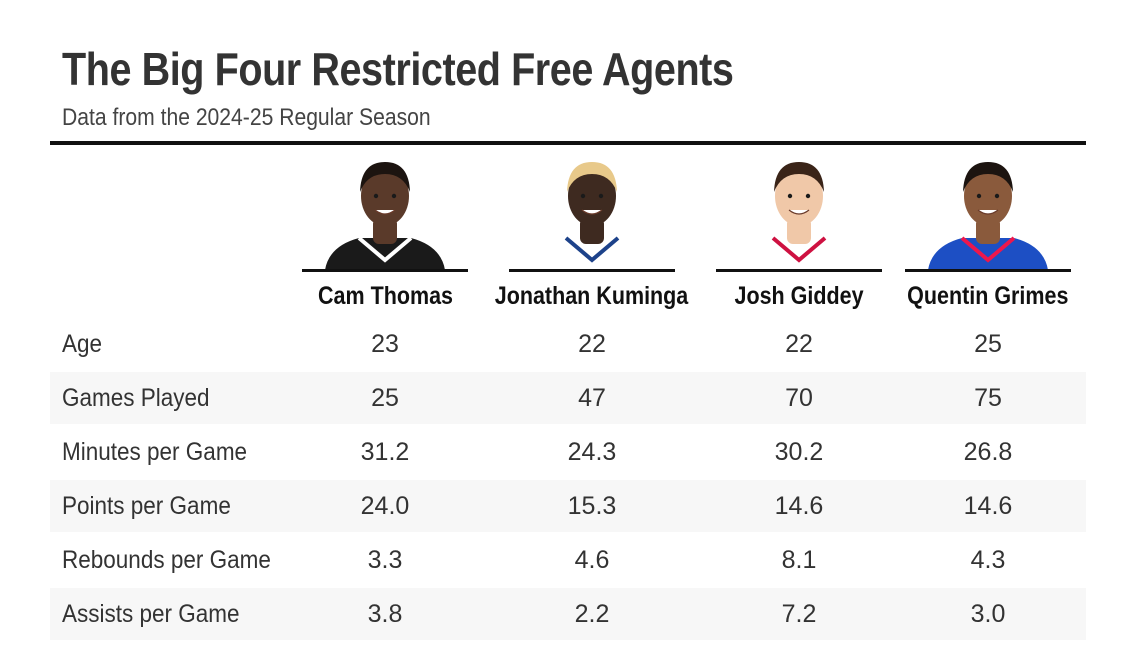  Describe the element at coordinates (385, 452) in the screenshot. I see `table-cell: 31.2` at that location.